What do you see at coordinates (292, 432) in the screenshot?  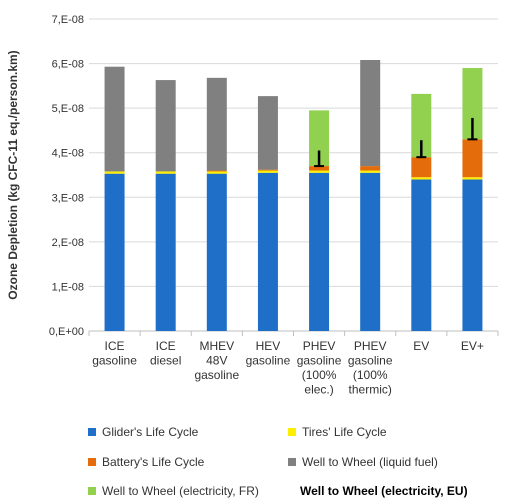 I see `legend-swatch-tires` at bounding box center [292, 432].